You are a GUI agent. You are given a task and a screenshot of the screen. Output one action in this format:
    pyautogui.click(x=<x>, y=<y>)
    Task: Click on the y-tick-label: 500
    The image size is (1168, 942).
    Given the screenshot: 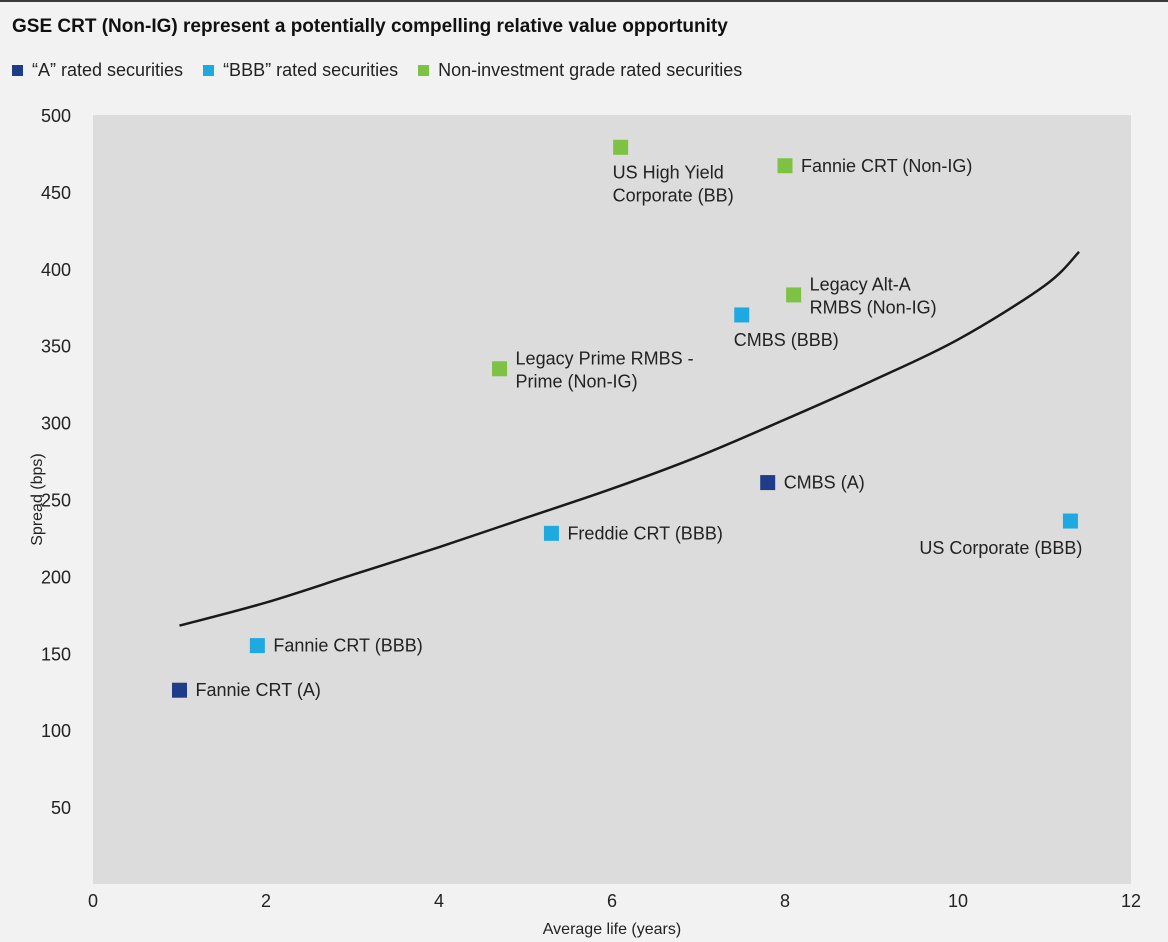 What is the action you would take?
    pyautogui.click(x=56, y=116)
    